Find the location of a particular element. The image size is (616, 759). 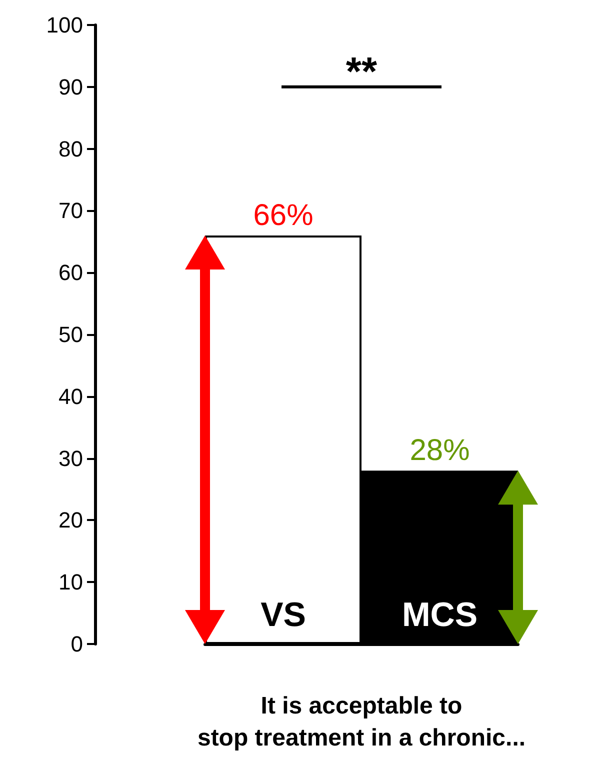

annotation: ** is located at coordinates (362, 72).